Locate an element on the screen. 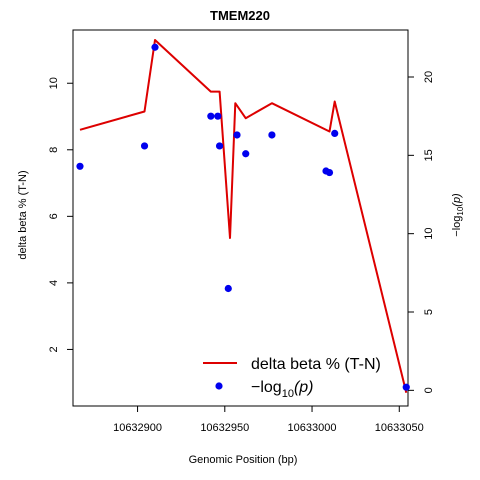 Image resolution: width=480 pixels, height=480 pixels. y-axis-right-label-prefix: −log is located at coordinates (457, 226).